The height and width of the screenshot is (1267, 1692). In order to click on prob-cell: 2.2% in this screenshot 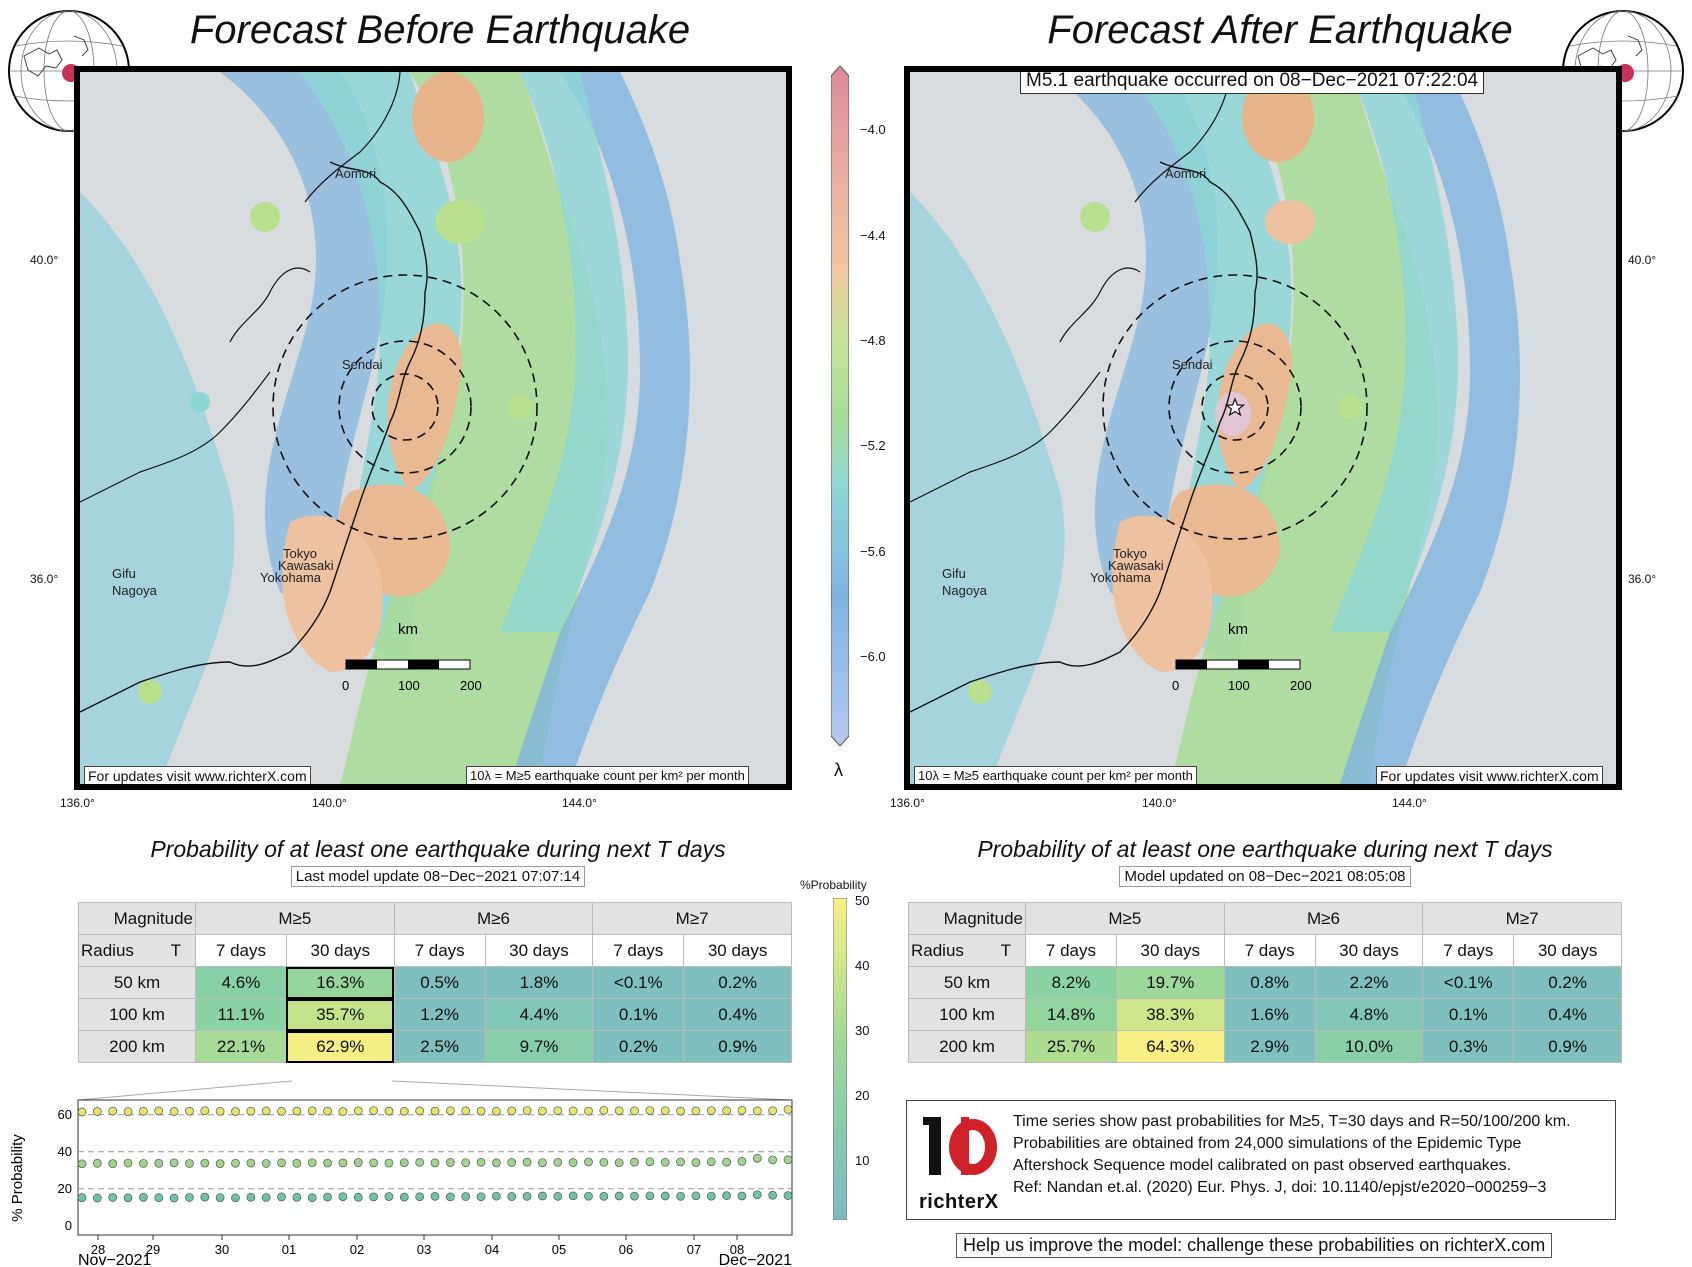, I will do `click(1369, 982)`.